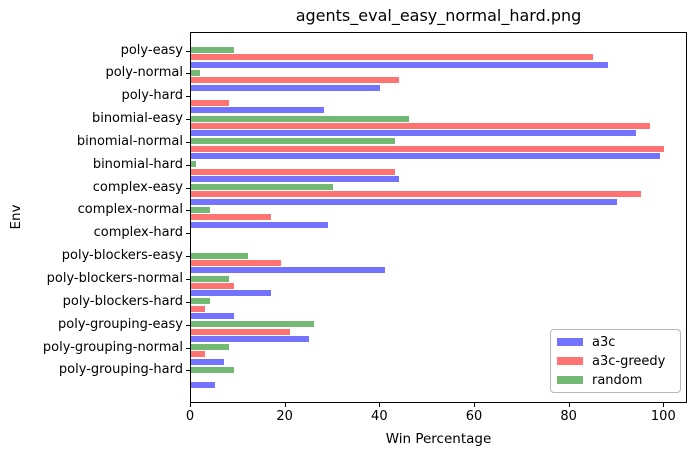 The image size is (699, 455). Describe the element at coordinates (570, 380) in the screenshot. I see `legend-swatch-random` at that location.